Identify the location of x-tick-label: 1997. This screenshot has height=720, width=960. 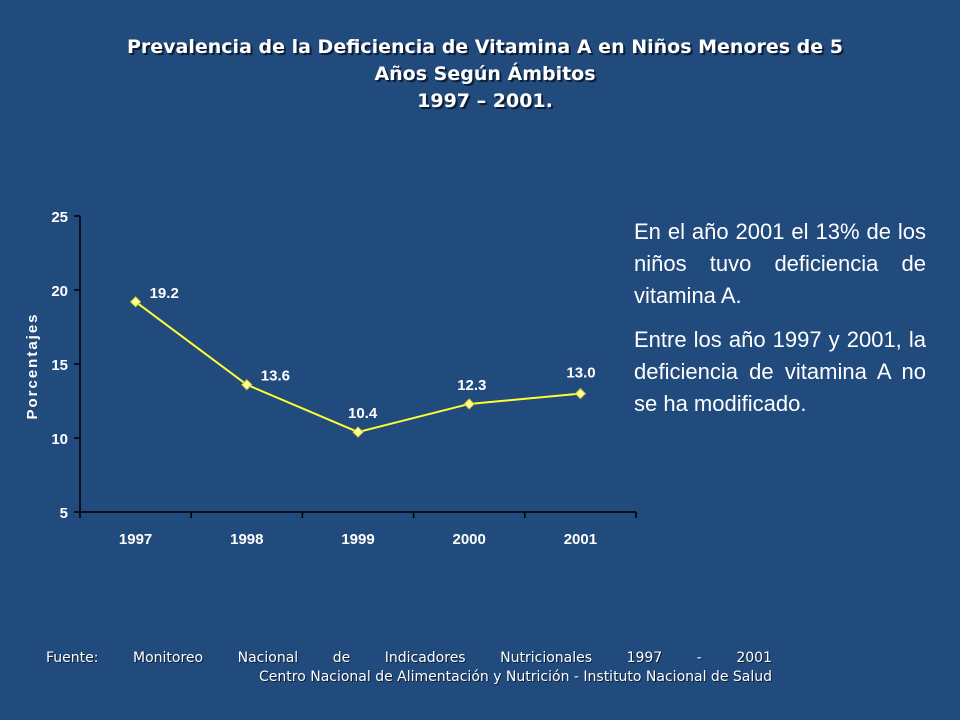
(135, 539).